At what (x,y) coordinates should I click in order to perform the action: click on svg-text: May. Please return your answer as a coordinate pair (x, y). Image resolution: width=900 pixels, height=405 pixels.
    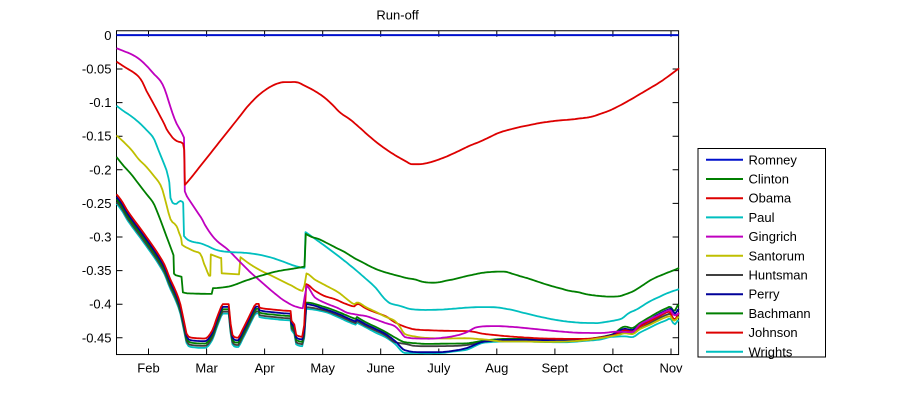
    Looking at the image, I should click on (322, 368).